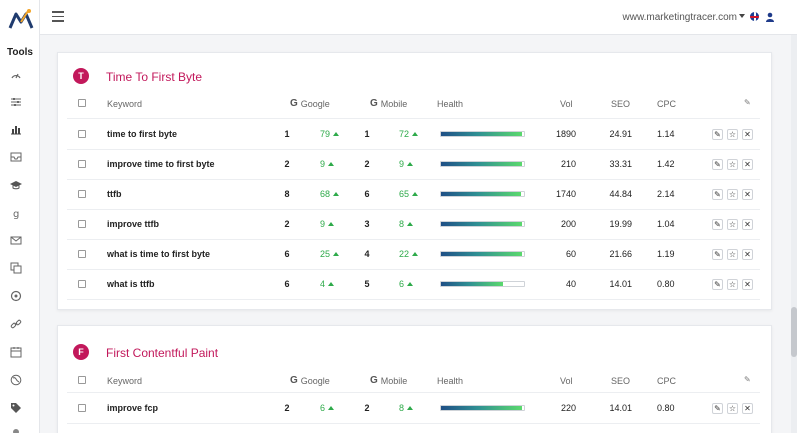  What do you see at coordinates (133, 408) in the screenshot?
I see `keyword-text: improve fcp` at bounding box center [133, 408].